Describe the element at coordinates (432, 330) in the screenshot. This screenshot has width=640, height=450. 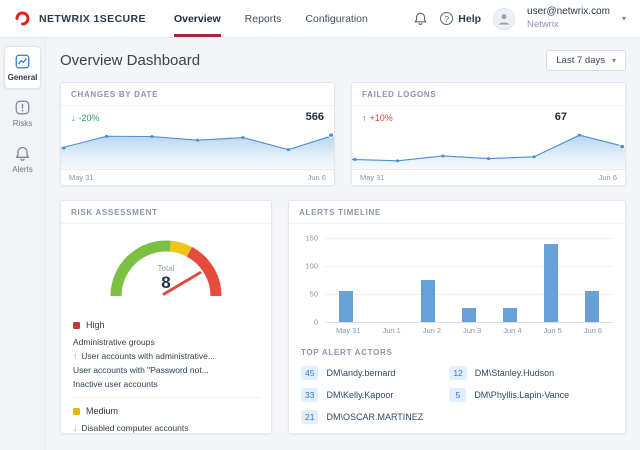
I see `x-axis-label: Jun 2` at that location.